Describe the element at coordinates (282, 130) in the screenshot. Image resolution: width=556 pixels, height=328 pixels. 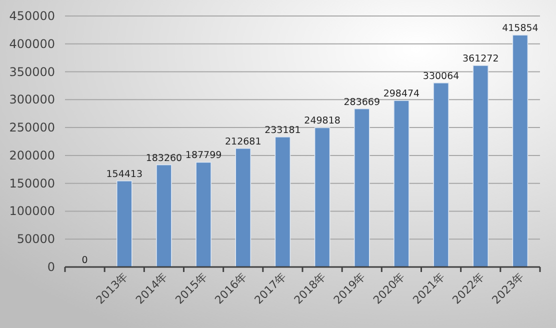
I see `data-label: 233181` at that location.